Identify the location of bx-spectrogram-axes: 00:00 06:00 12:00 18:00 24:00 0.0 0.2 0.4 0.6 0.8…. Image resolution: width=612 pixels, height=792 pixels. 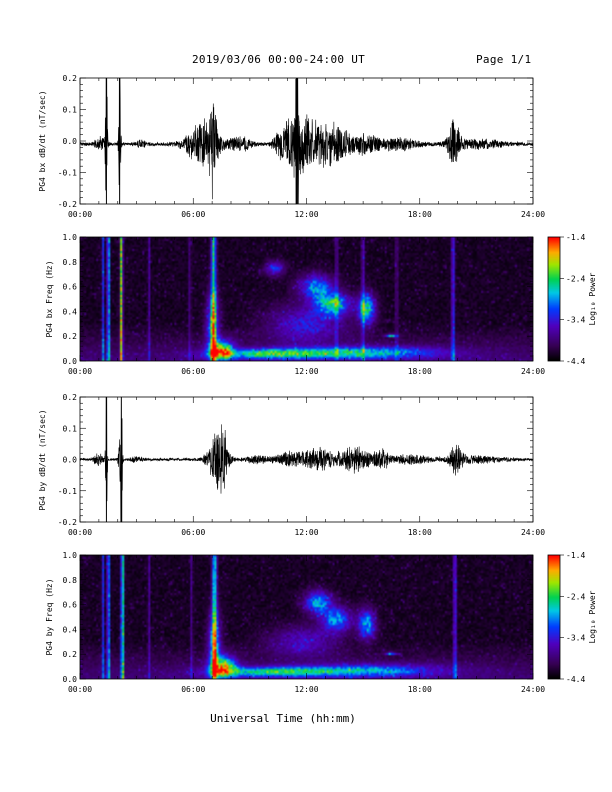
(304, 304).